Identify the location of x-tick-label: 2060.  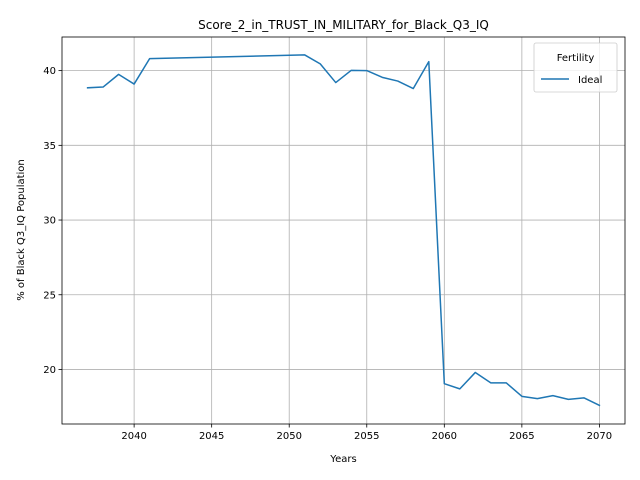
(444, 436).